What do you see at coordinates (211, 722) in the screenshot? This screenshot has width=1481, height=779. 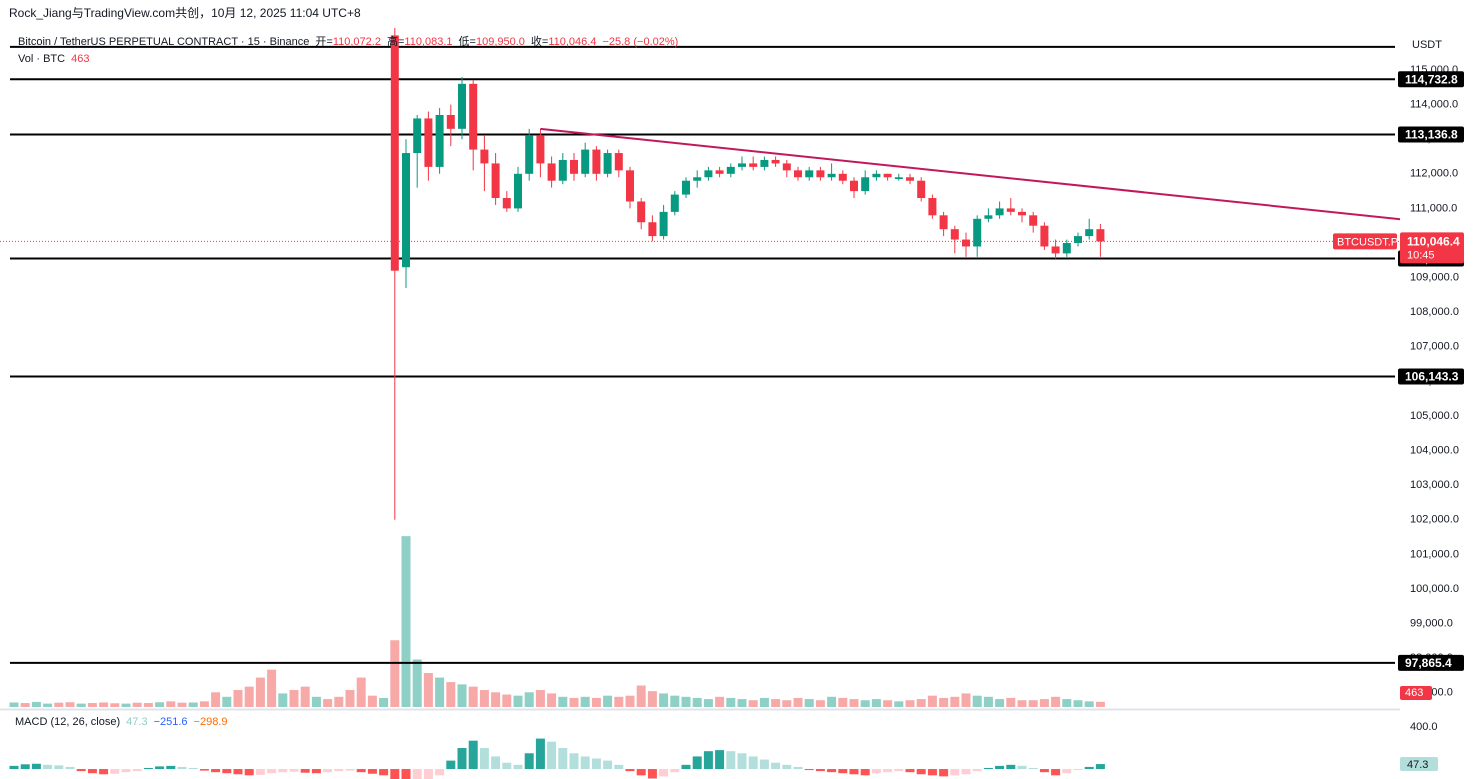 I see `signal-value: −298.9` at bounding box center [211, 722].